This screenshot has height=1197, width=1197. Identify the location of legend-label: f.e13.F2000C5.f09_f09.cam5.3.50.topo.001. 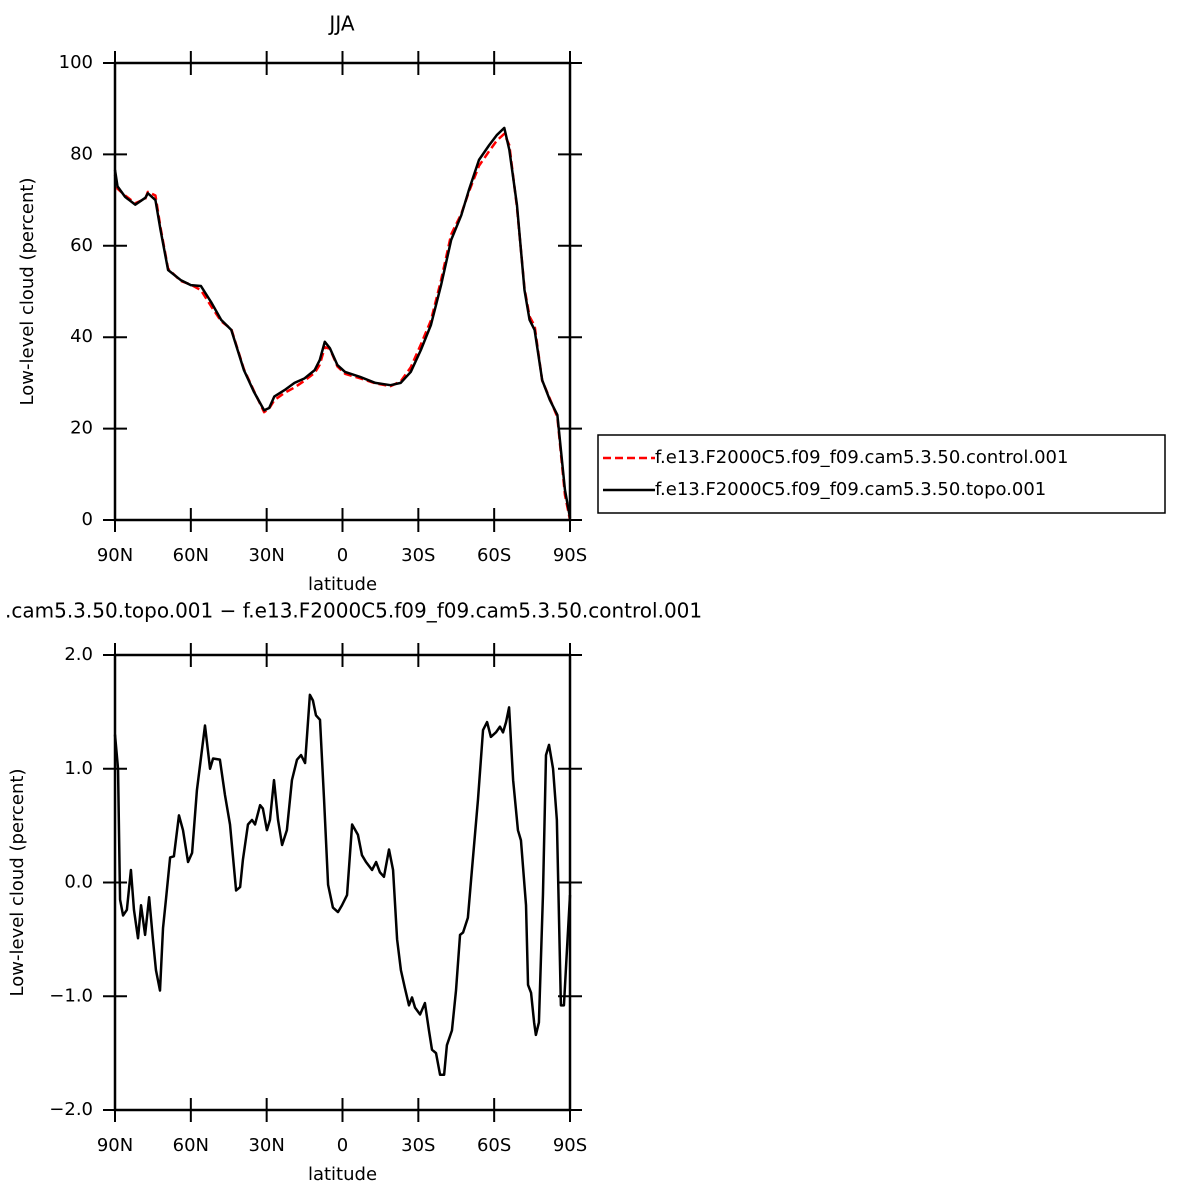
(850, 489).